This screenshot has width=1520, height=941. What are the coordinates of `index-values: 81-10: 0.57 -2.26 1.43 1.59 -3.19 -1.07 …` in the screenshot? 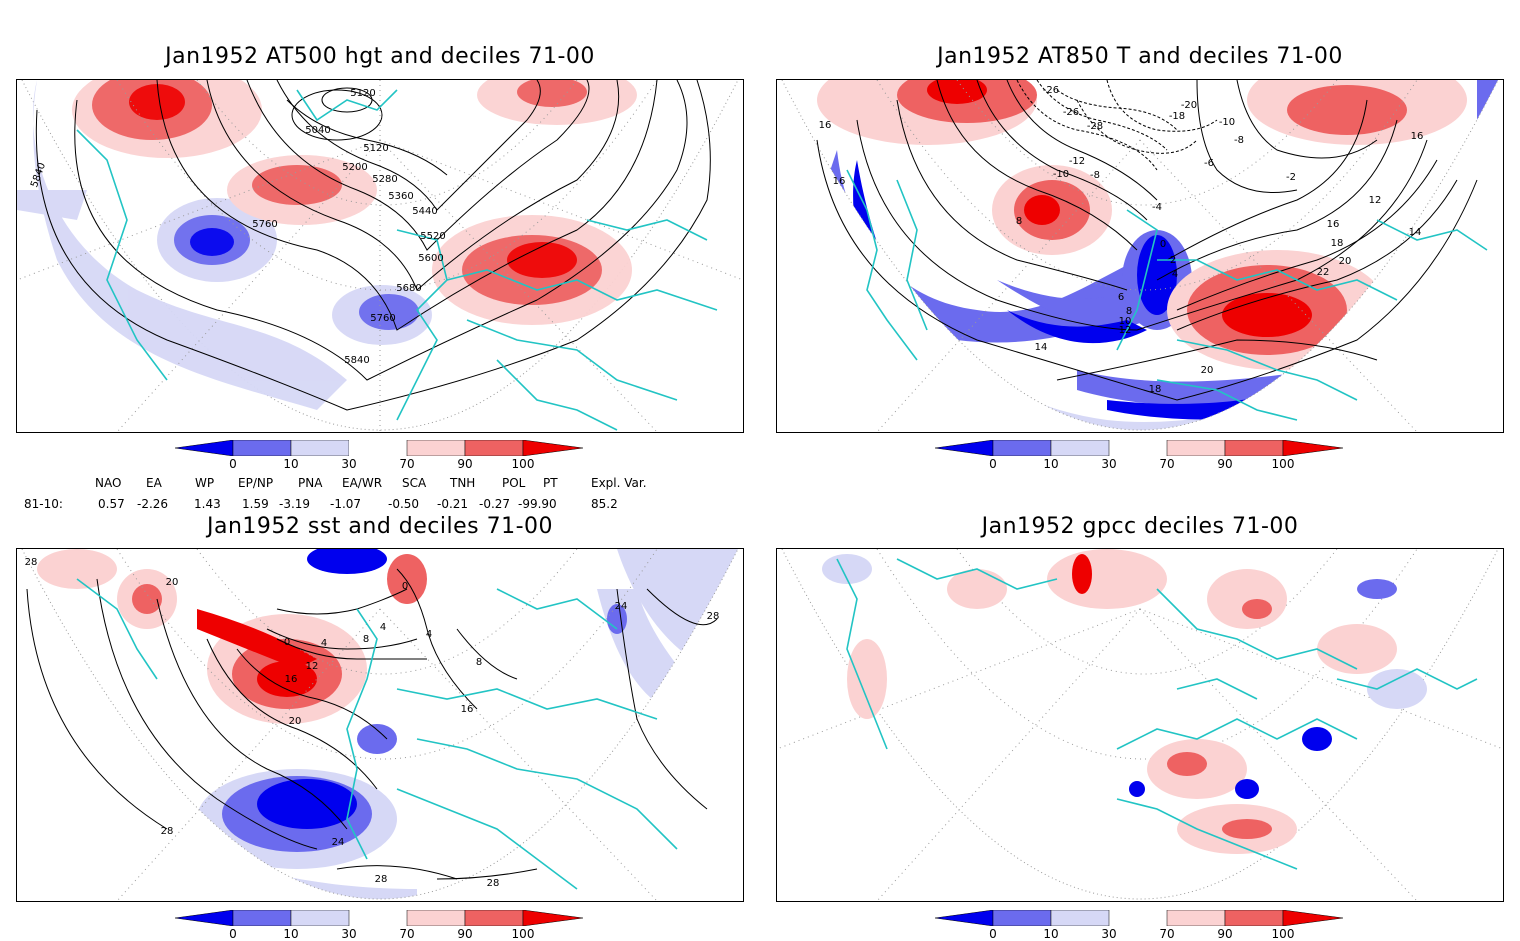 It's located at (380, 505).